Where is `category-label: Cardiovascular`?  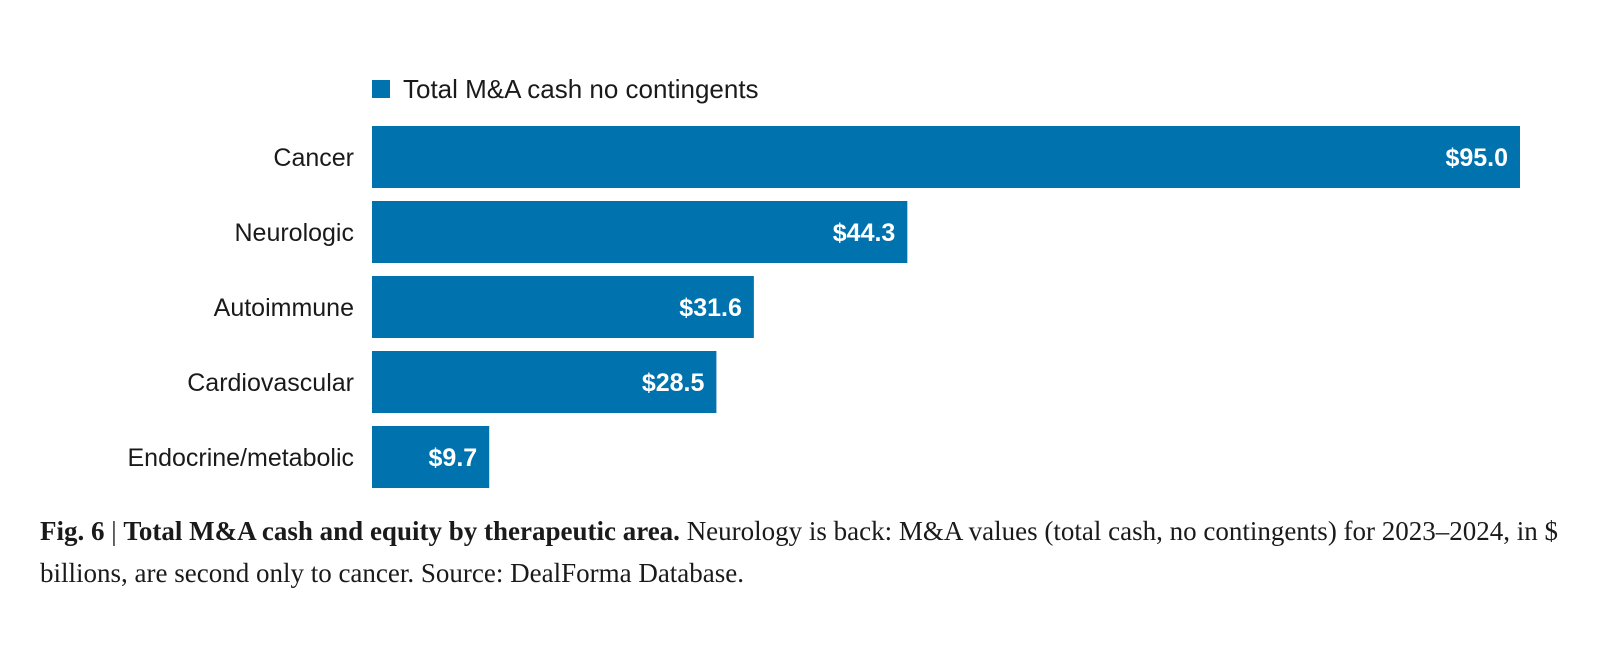
category-label: Cardiovascular is located at coordinates (270, 383).